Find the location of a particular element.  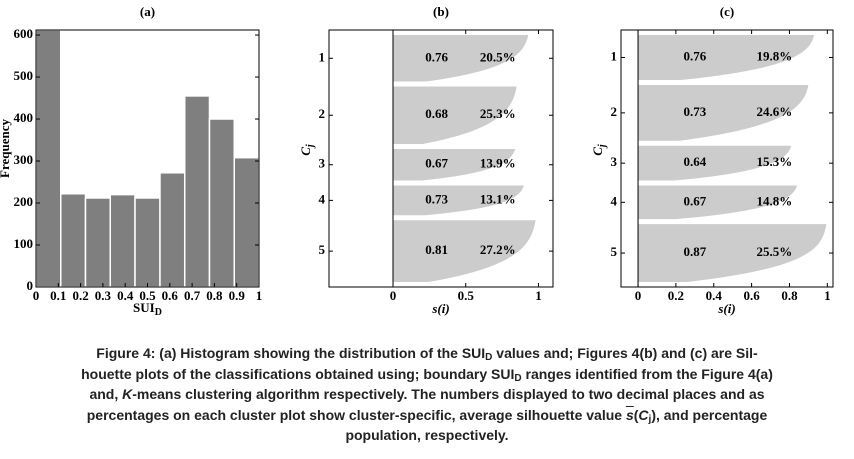

avg-label: 0.67 is located at coordinates (694, 200).